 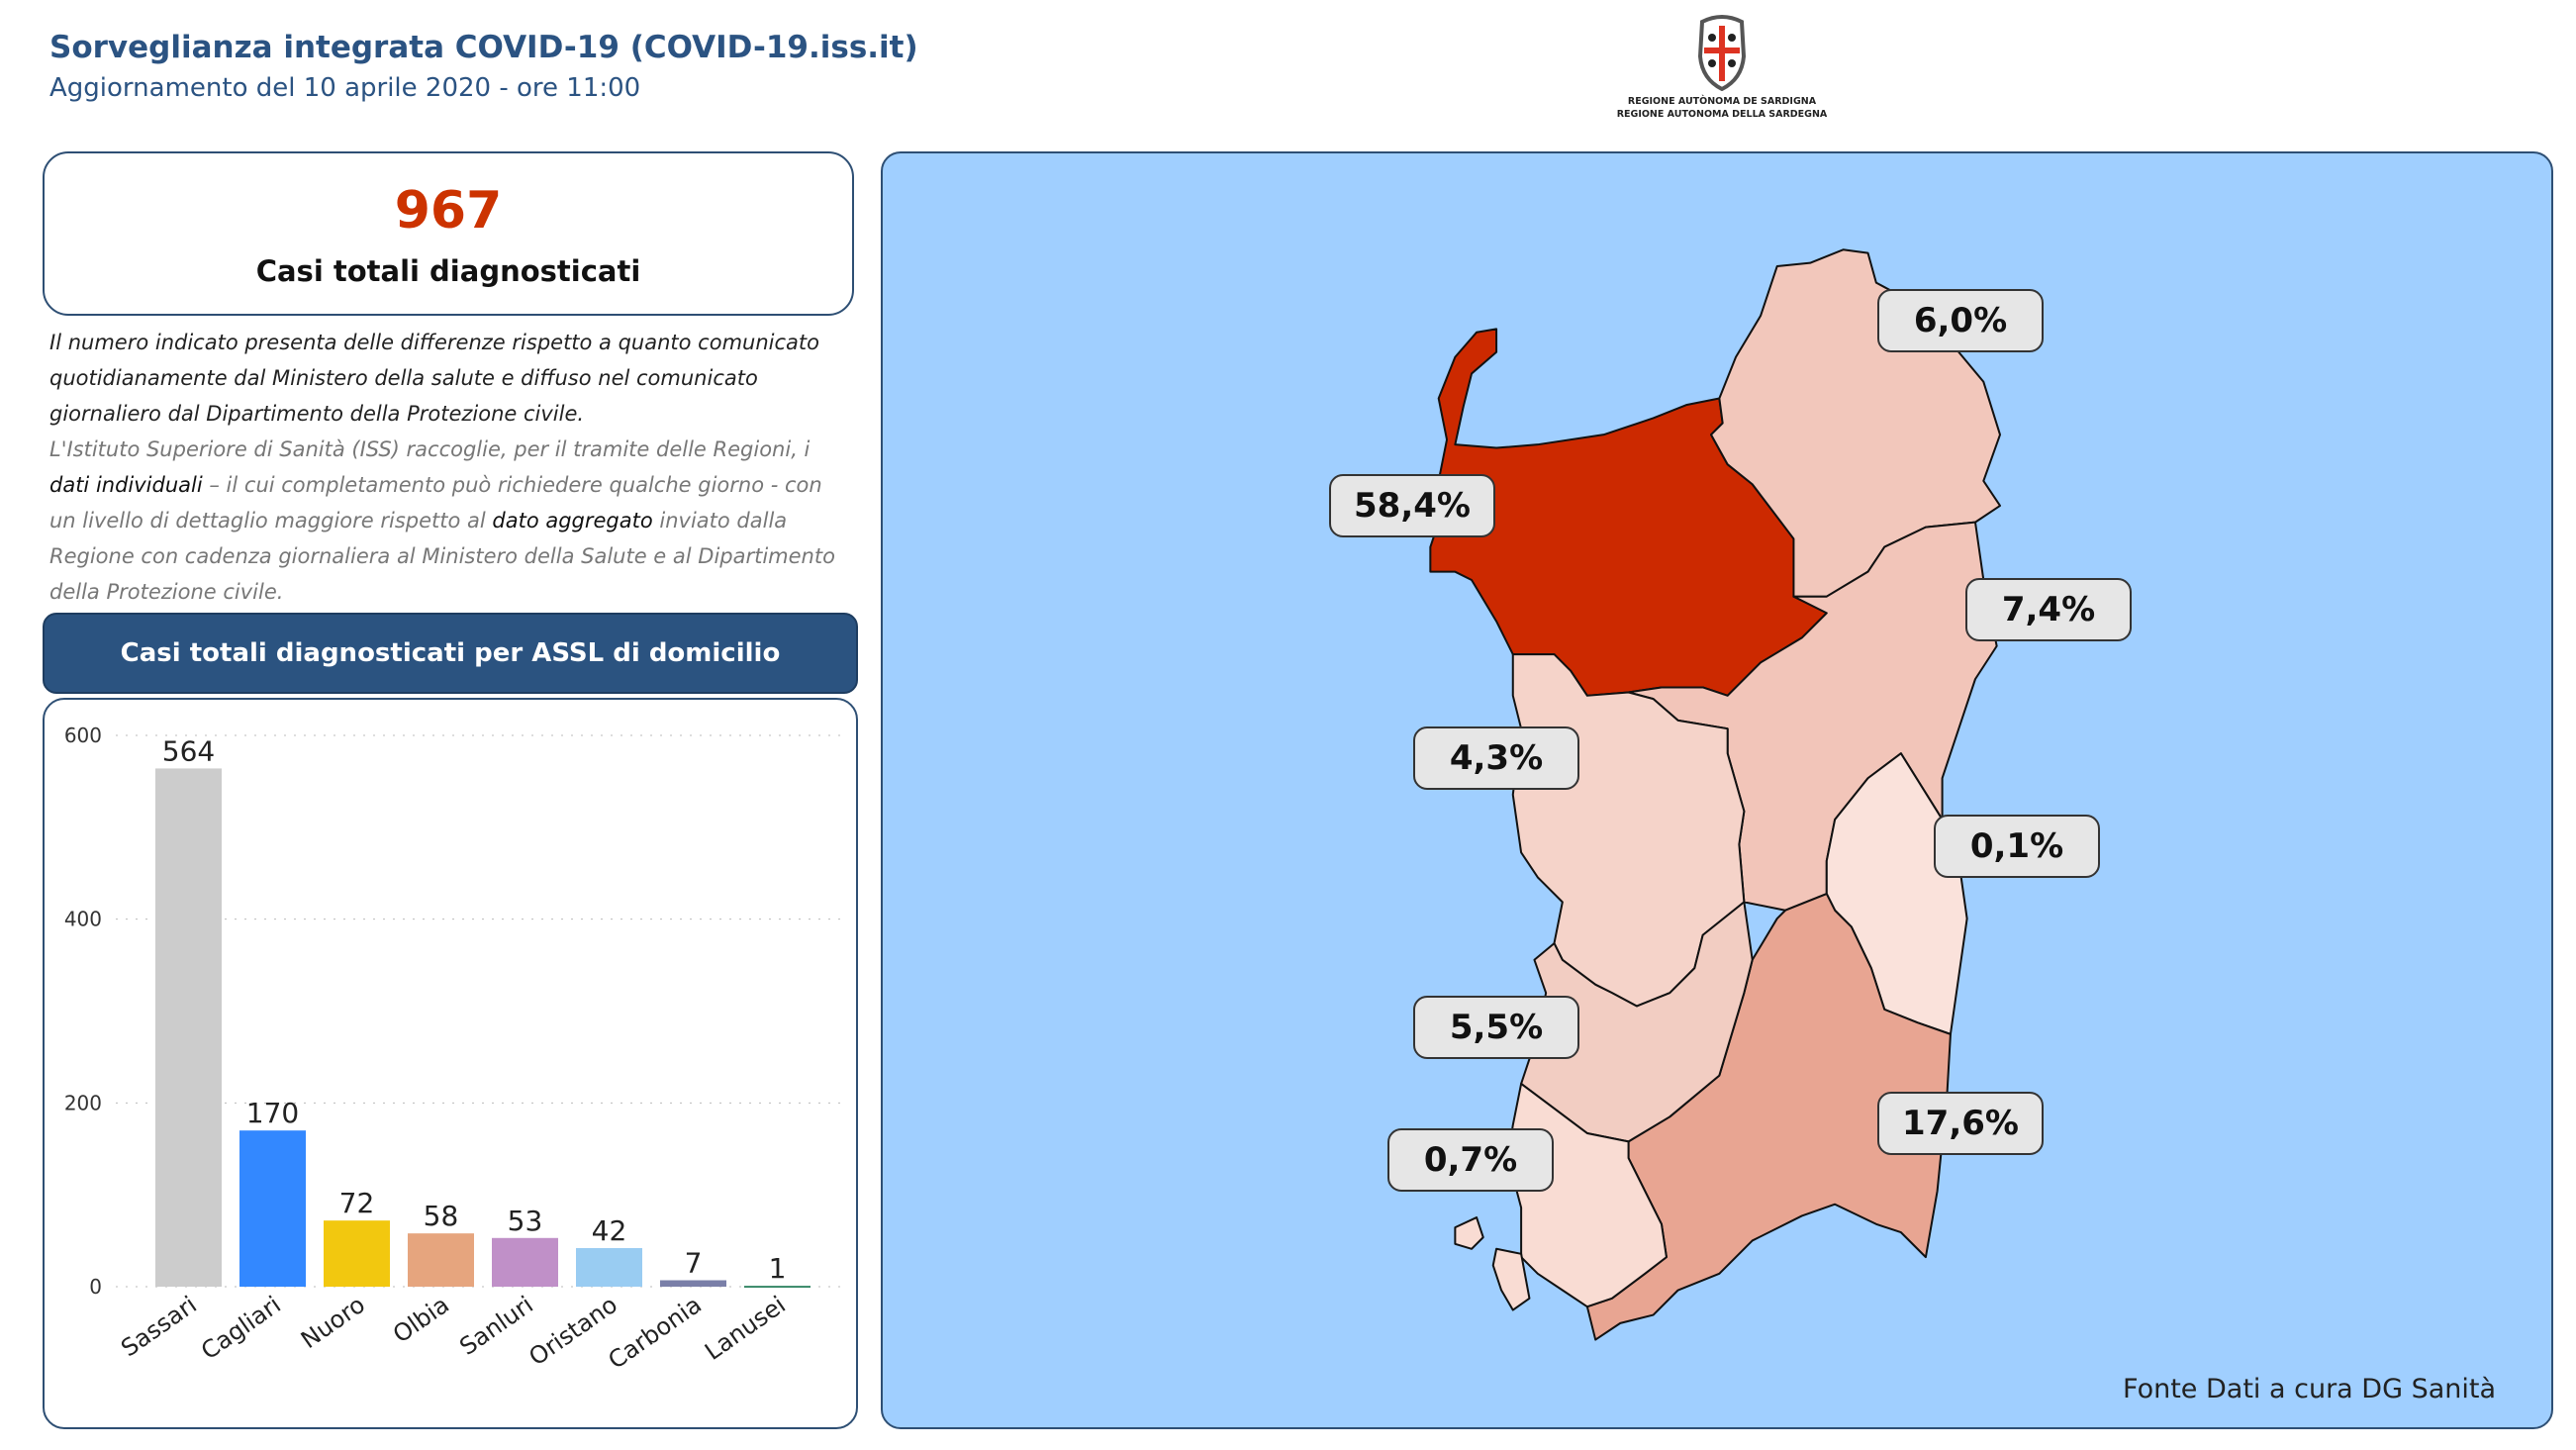 I want to click on x-tick-label: Carbonia, so click(x=655, y=1333).